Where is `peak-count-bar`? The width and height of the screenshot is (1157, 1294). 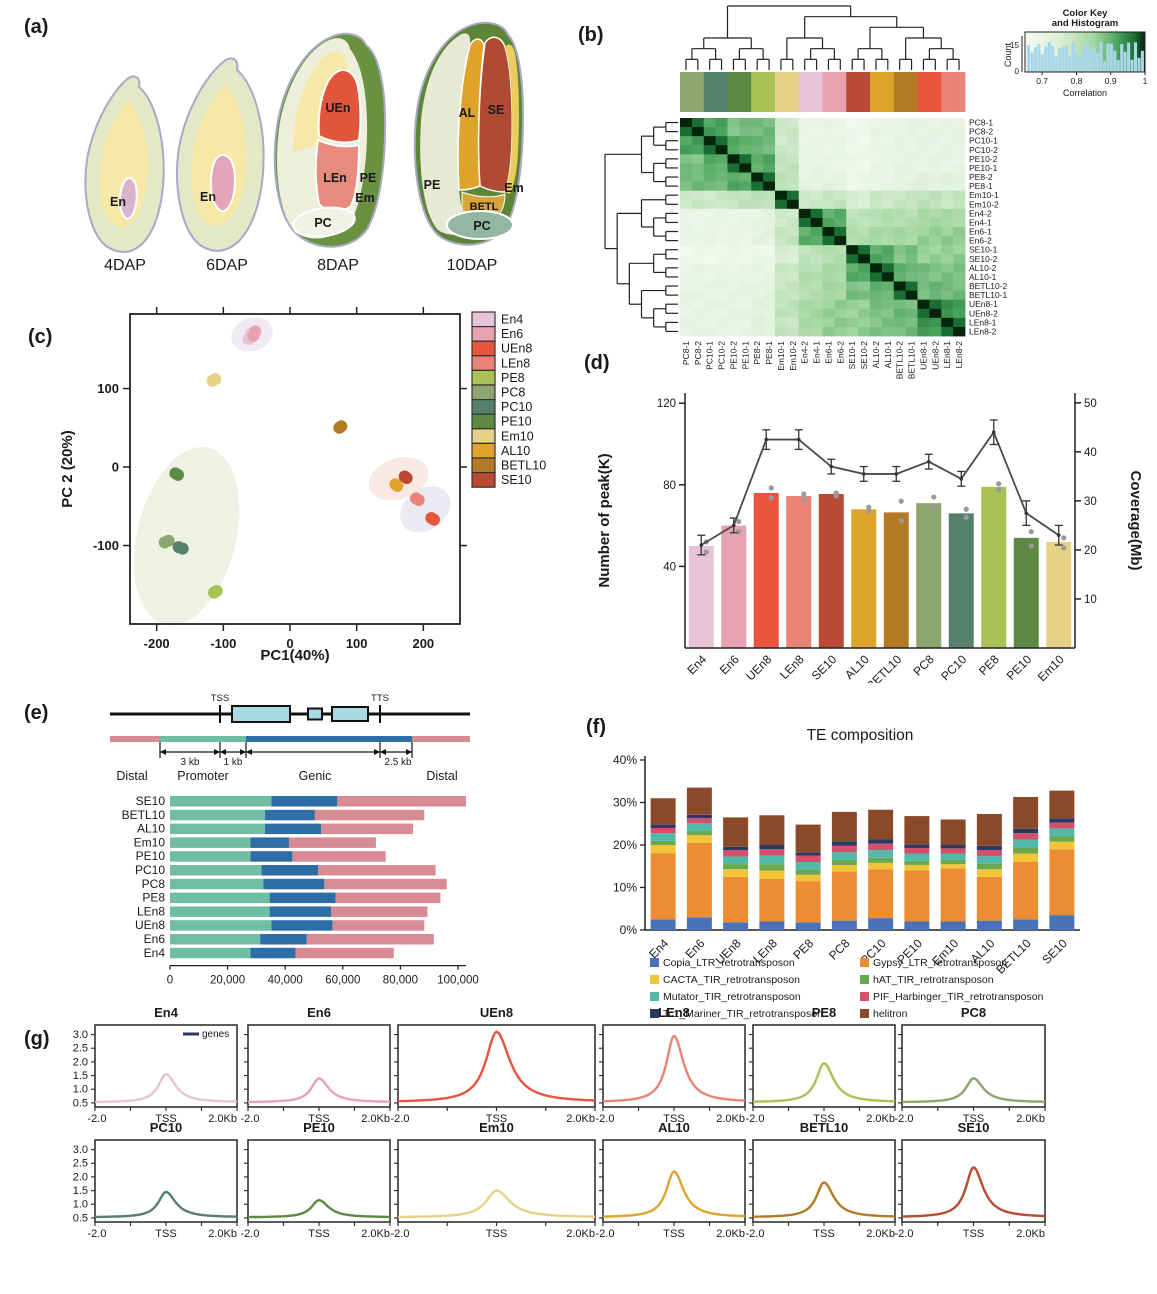 peak-count-bar is located at coordinates (929, 575).